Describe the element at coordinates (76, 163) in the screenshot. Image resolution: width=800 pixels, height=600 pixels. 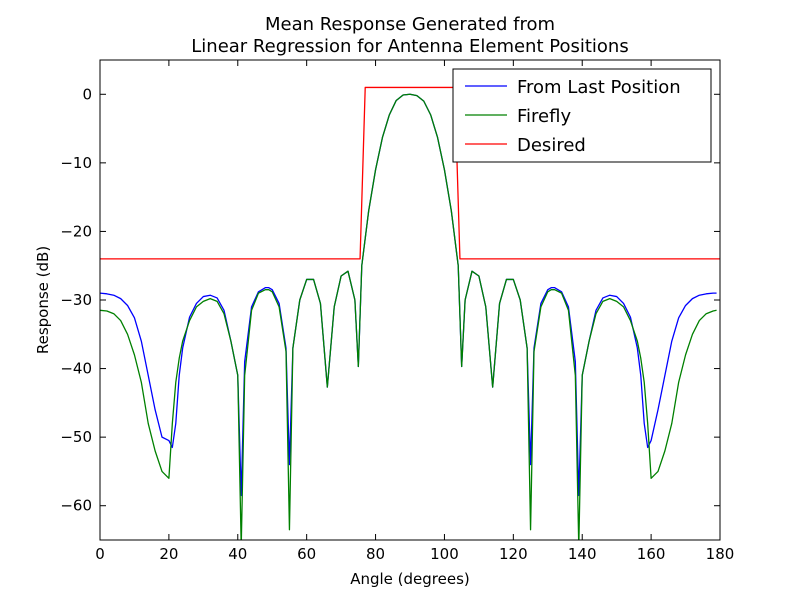
I see `y-tick-label: −10` at that location.